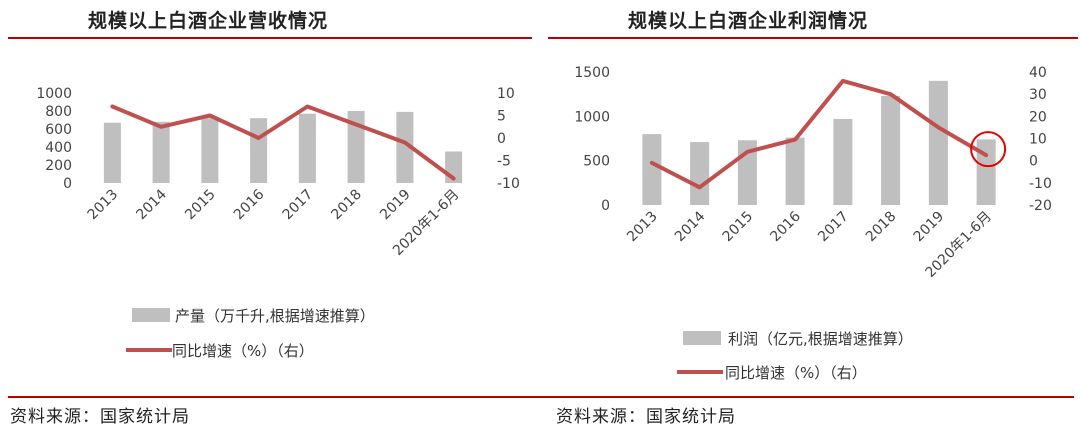 This screenshot has height=433, width=1080. What do you see at coordinates (646, 417) in the screenshot?
I see `source-note-right: 资料来源：国家统计局` at bounding box center [646, 417].